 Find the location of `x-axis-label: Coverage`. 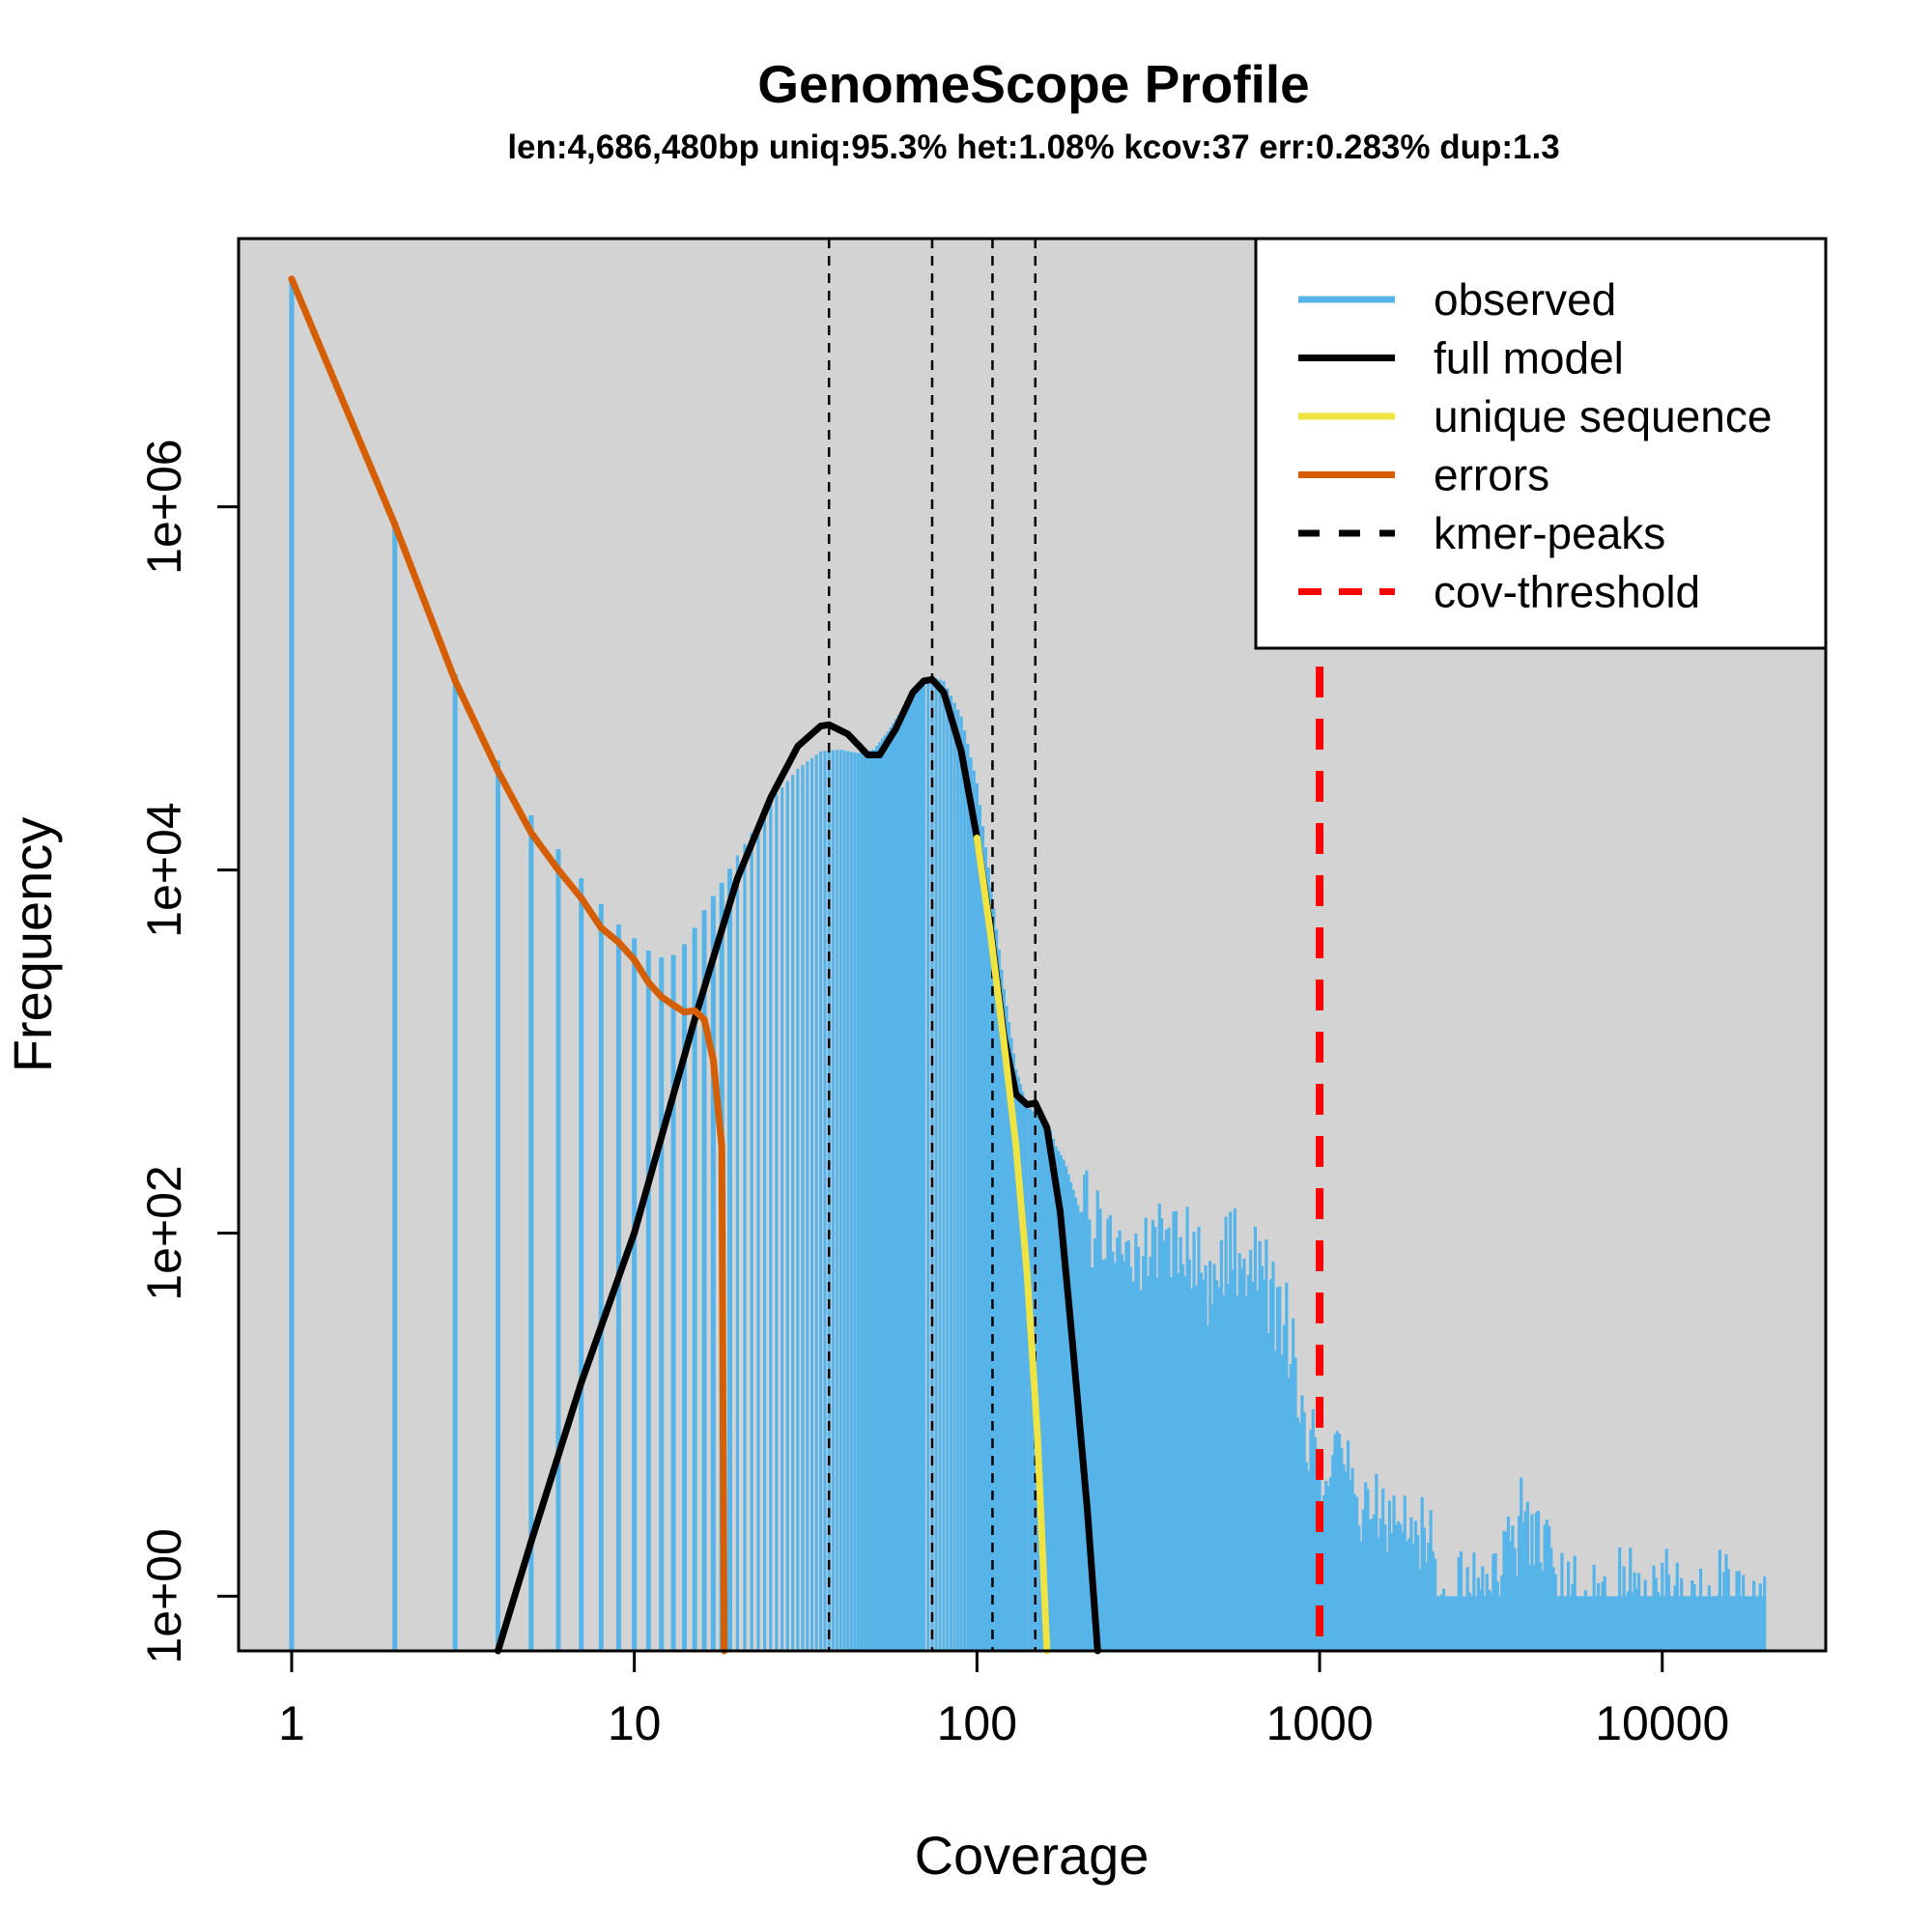

x-axis-label: Coverage is located at coordinates (1032, 1855).